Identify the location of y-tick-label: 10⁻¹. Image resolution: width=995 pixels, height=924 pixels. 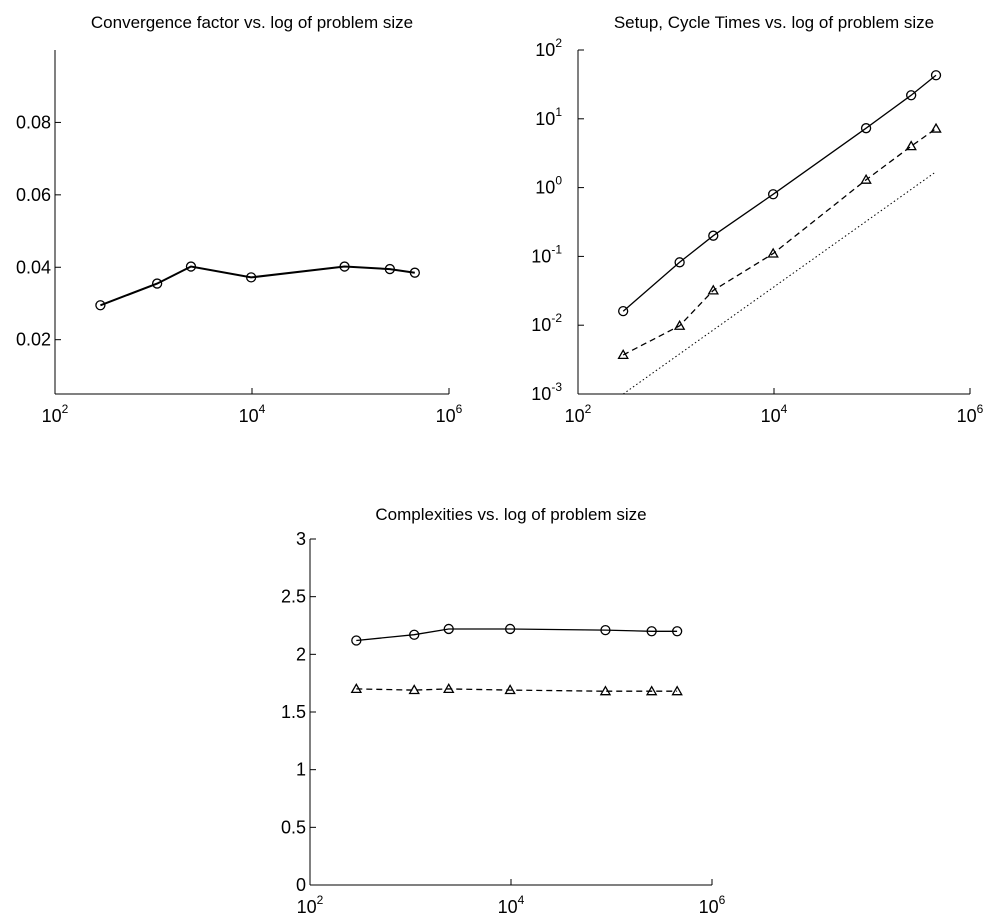
(546, 254).